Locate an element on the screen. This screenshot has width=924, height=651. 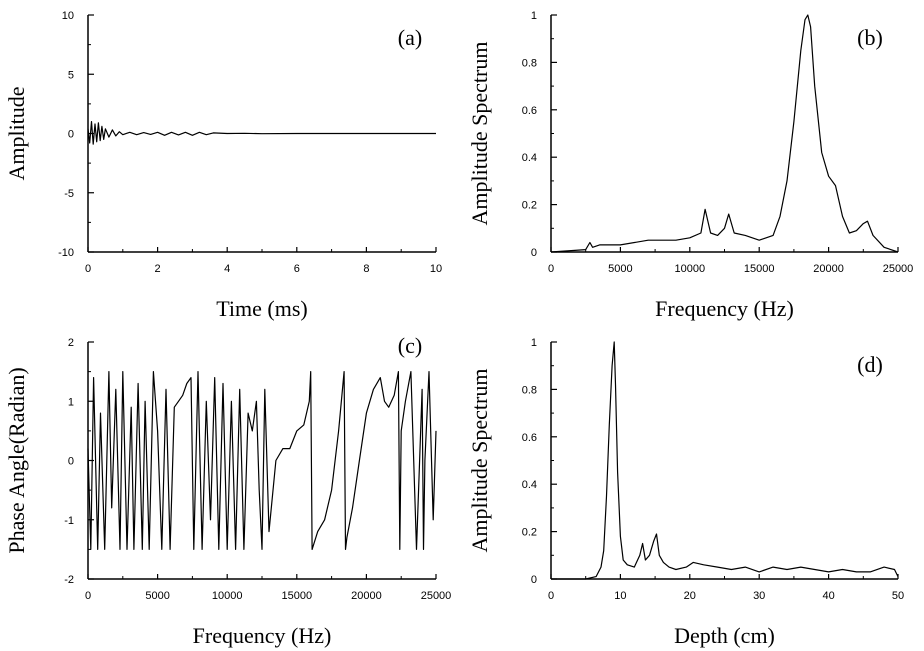
y-axis-label: Amplitude is located at coordinates (16, 133).